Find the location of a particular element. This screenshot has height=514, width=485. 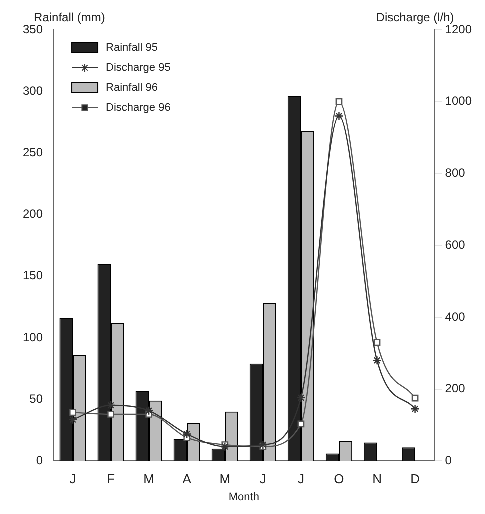

y2-tick-label: 200 is located at coordinates (455, 389).